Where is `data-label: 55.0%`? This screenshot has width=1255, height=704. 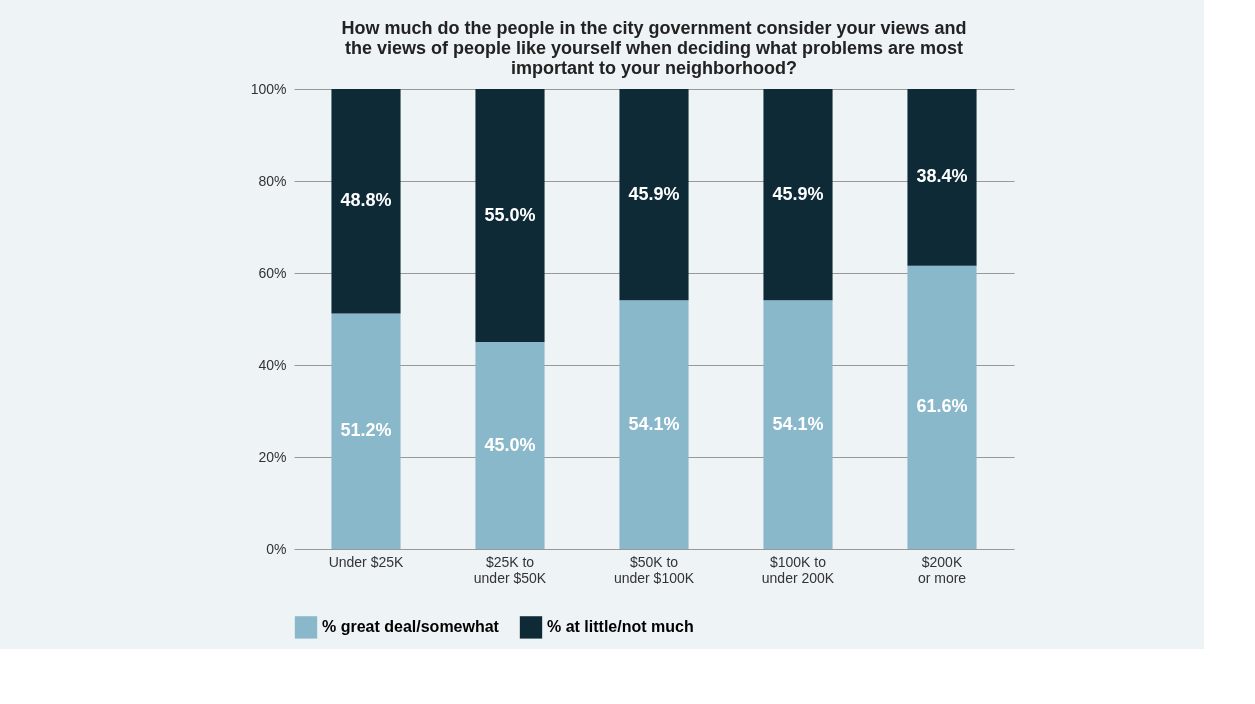 data-label: 55.0% is located at coordinates (510, 214).